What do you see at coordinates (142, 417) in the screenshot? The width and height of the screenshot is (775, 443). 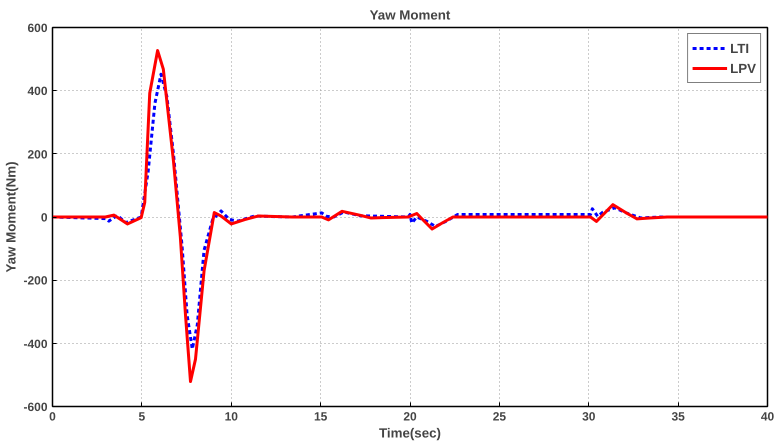 I see `x-tick-label: 5` at bounding box center [142, 417].